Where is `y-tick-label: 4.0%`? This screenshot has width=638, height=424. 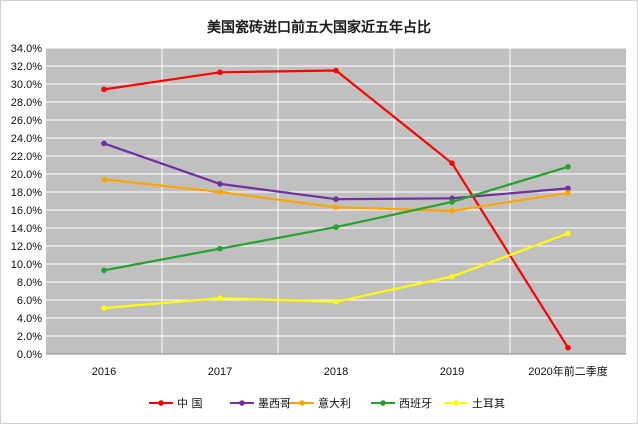 y-tick-label: 4.0% is located at coordinates (29, 319).